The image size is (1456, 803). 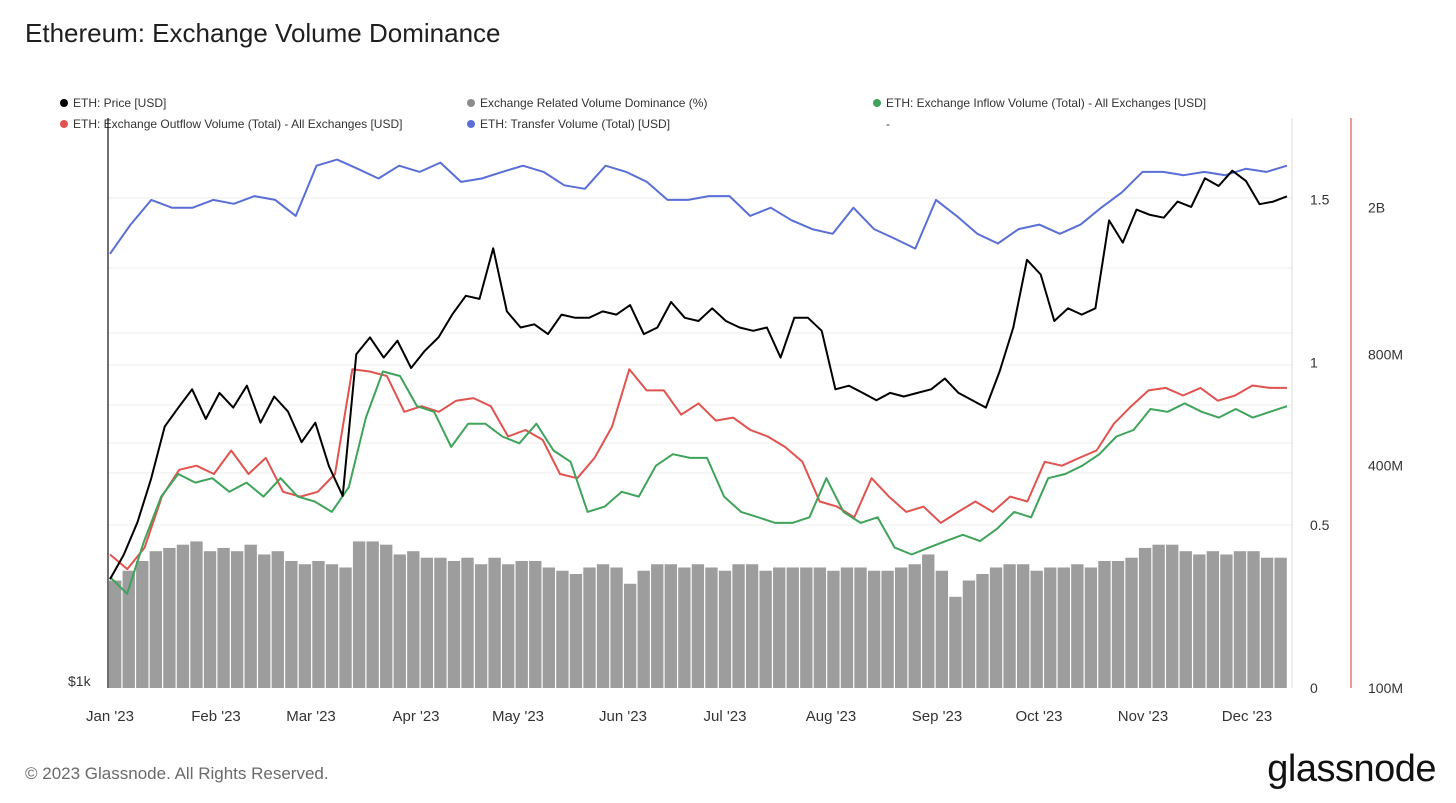 What do you see at coordinates (1385, 466) in the screenshot?
I see `volume-tick-label: 400M` at bounding box center [1385, 466].